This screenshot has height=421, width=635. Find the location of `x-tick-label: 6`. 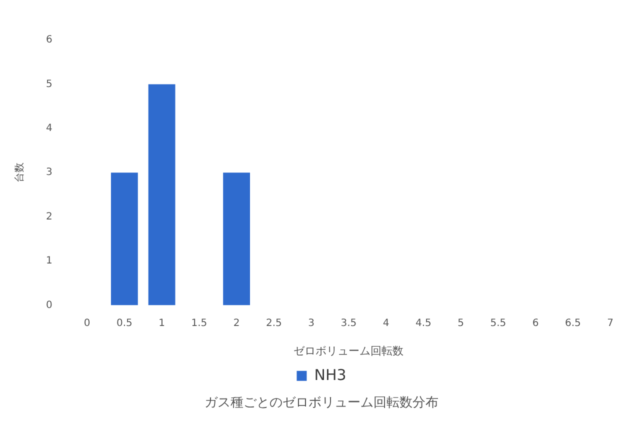

x-tick-label: 6 is located at coordinates (535, 323).